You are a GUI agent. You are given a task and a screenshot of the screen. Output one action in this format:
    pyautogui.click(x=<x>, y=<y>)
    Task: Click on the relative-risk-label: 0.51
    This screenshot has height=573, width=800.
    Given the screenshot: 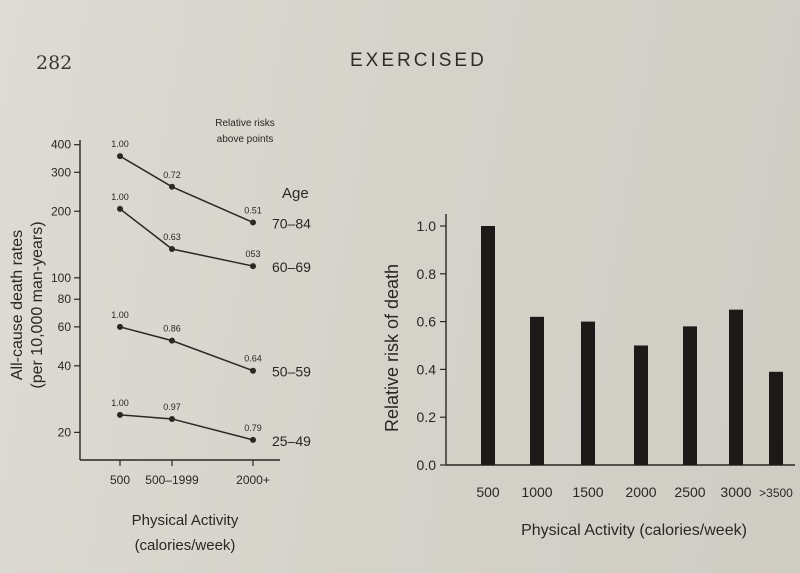 What is the action you would take?
    pyautogui.click(x=253, y=210)
    